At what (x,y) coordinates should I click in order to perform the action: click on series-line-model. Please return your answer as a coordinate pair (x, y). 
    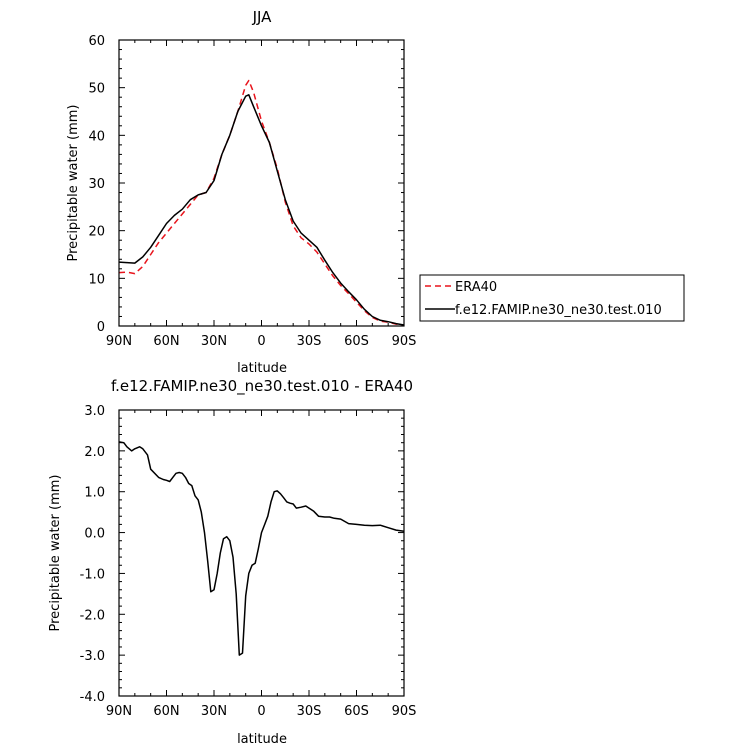
    Looking at the image, I should click on (261, 210).